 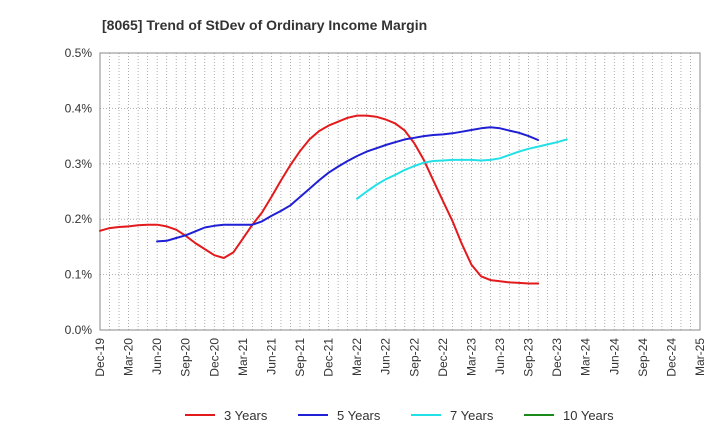 What do you see at coordinates (614, 356) in the screenshot?
I see `x-tick-label: Jun-24` at bounding box center [614, 356].